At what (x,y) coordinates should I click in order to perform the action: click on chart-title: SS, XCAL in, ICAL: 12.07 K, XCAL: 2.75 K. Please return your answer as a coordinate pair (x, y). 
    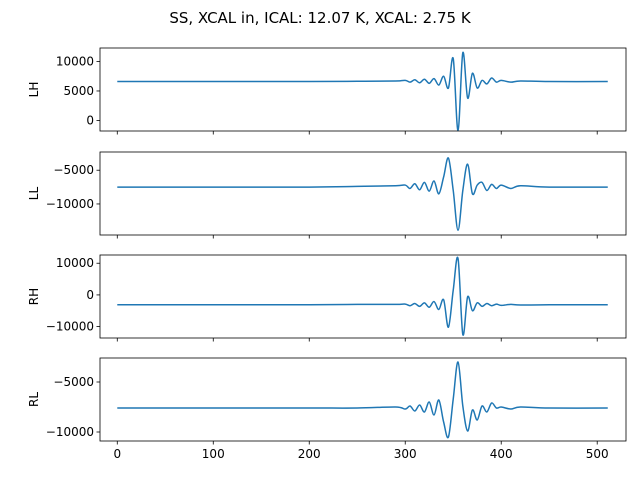
    Looking at the image, I should click on (320, 18).